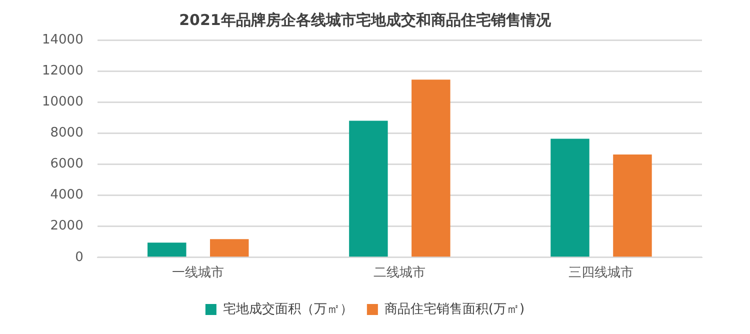  I want to click on x-tick-label: 一线城市, so click(198, 273).